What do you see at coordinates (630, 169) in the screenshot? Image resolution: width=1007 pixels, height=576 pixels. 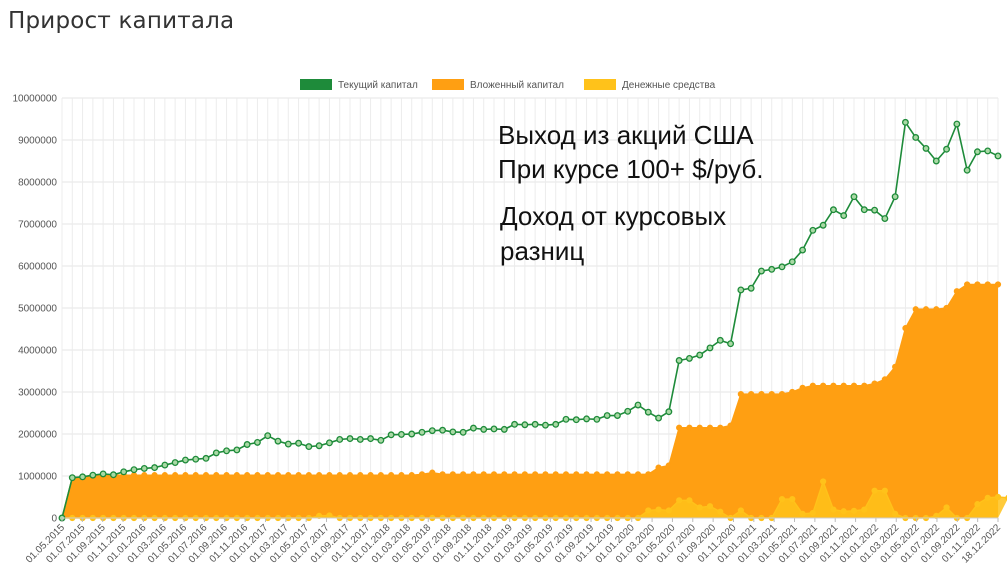 I see `annotation-text: При курсе 100+ $/руб.` at bounding box center [630, 169].